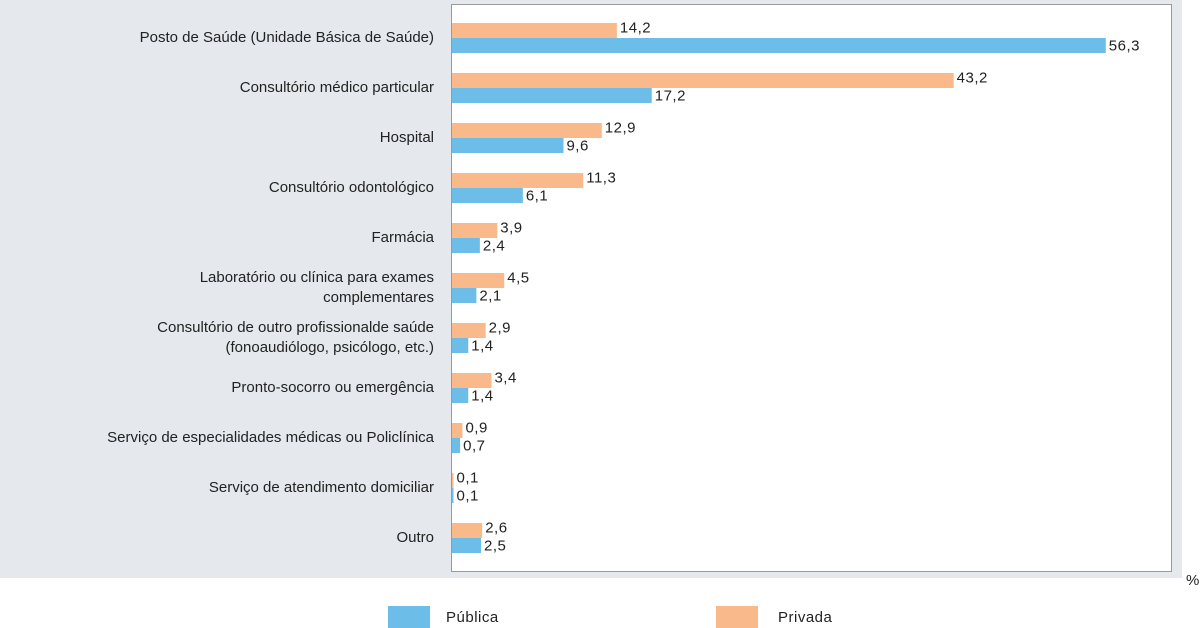 The image size is (1200, 628). Describe the element at coordinates (972, 77) in the screenshot. I see `data-label: 43,2` at that location.